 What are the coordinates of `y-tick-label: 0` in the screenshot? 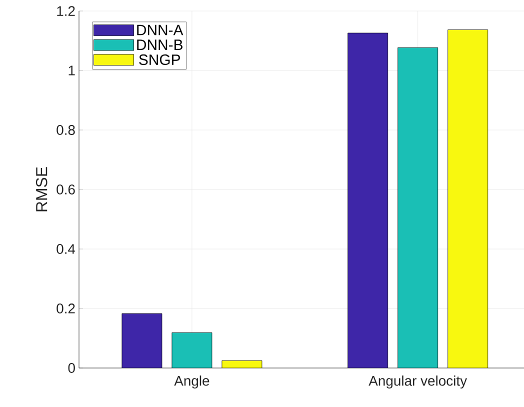 It's located at (71, 368).